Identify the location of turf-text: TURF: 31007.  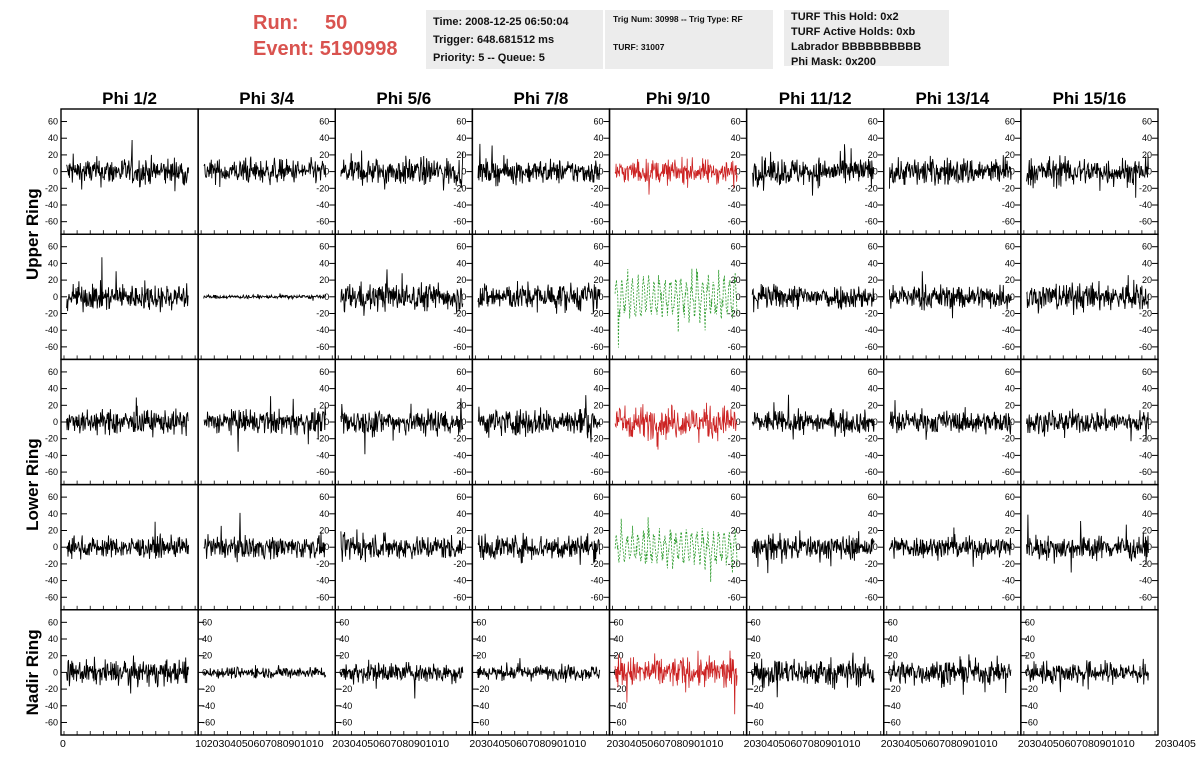
(639, 47).